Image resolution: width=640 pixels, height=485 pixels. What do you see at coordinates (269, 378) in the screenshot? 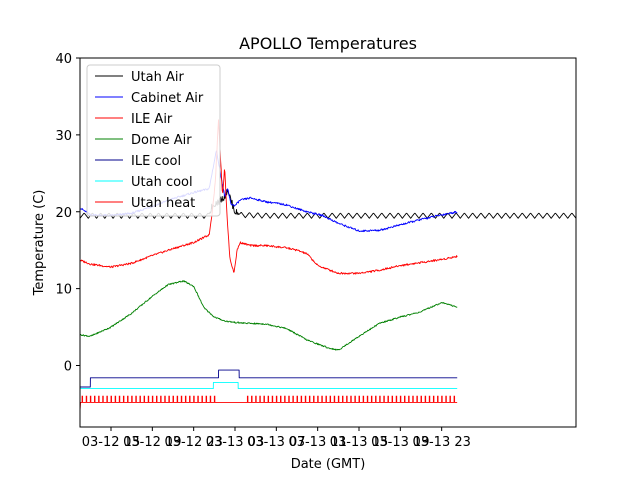
I see `series-line-ile-cool` at bounding box center [269, 378].